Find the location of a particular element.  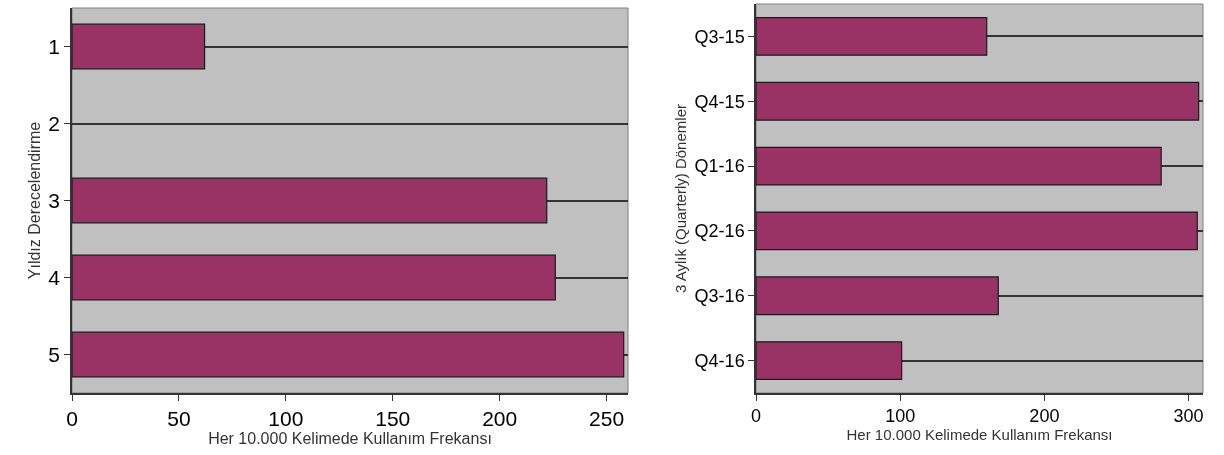

x-tick-label: 50 is located at coordinates (179, 418).